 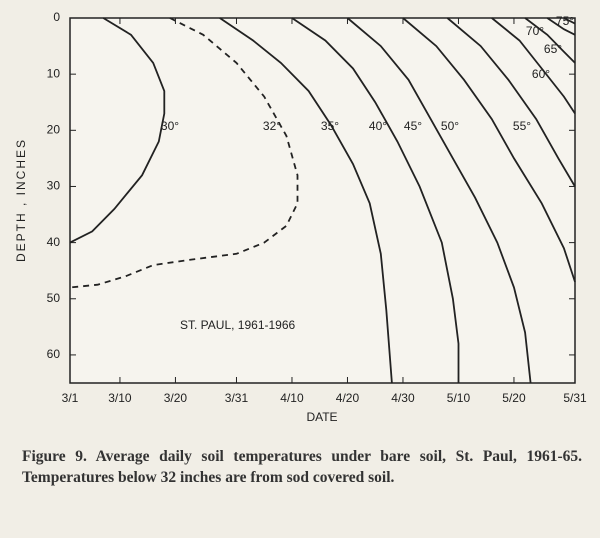 I want to click on y-tick-label: 10, so click(x=54, y=73).